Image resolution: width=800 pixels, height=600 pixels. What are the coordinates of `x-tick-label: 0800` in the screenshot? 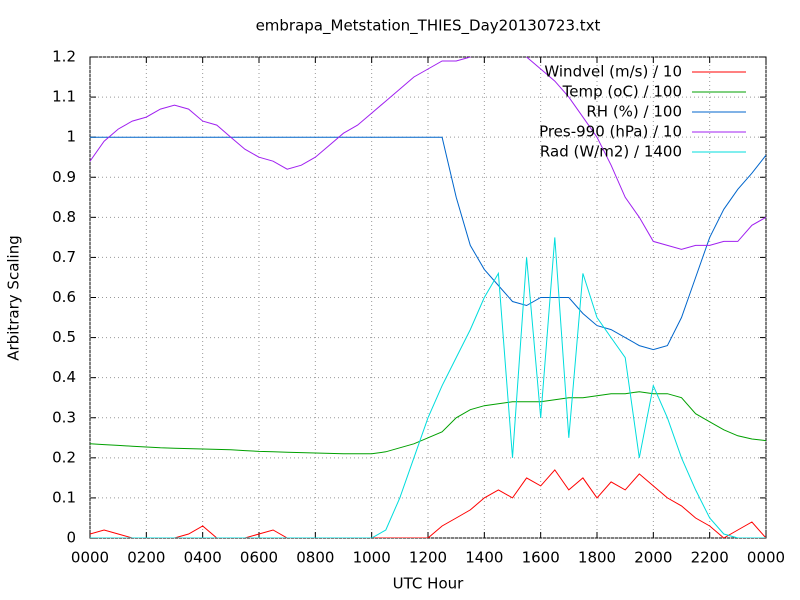 It's located at (315, 558).